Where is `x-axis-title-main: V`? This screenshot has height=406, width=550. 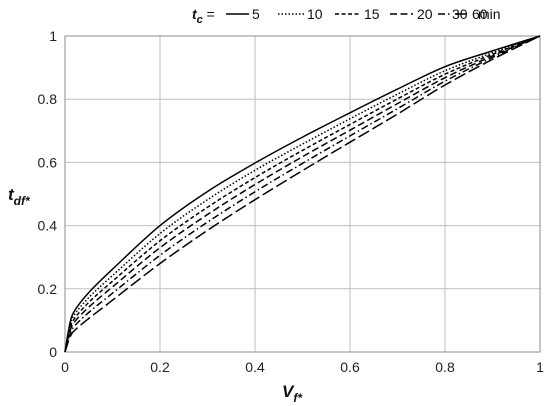 x-axis-title-main: V is located at coordinates (288, 391).